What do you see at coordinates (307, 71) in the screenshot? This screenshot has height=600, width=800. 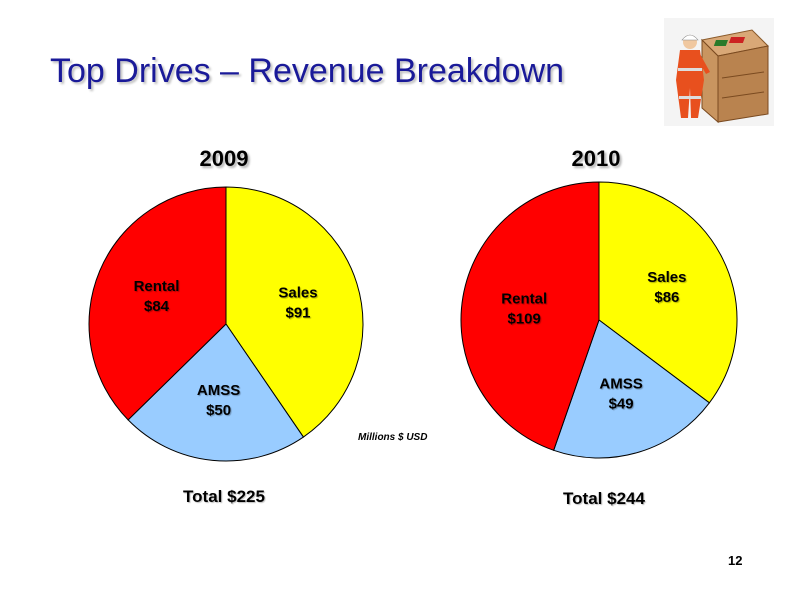 I see `page-title: Top Drives – Revenue Breakdown` at bounding box center [307, 71].